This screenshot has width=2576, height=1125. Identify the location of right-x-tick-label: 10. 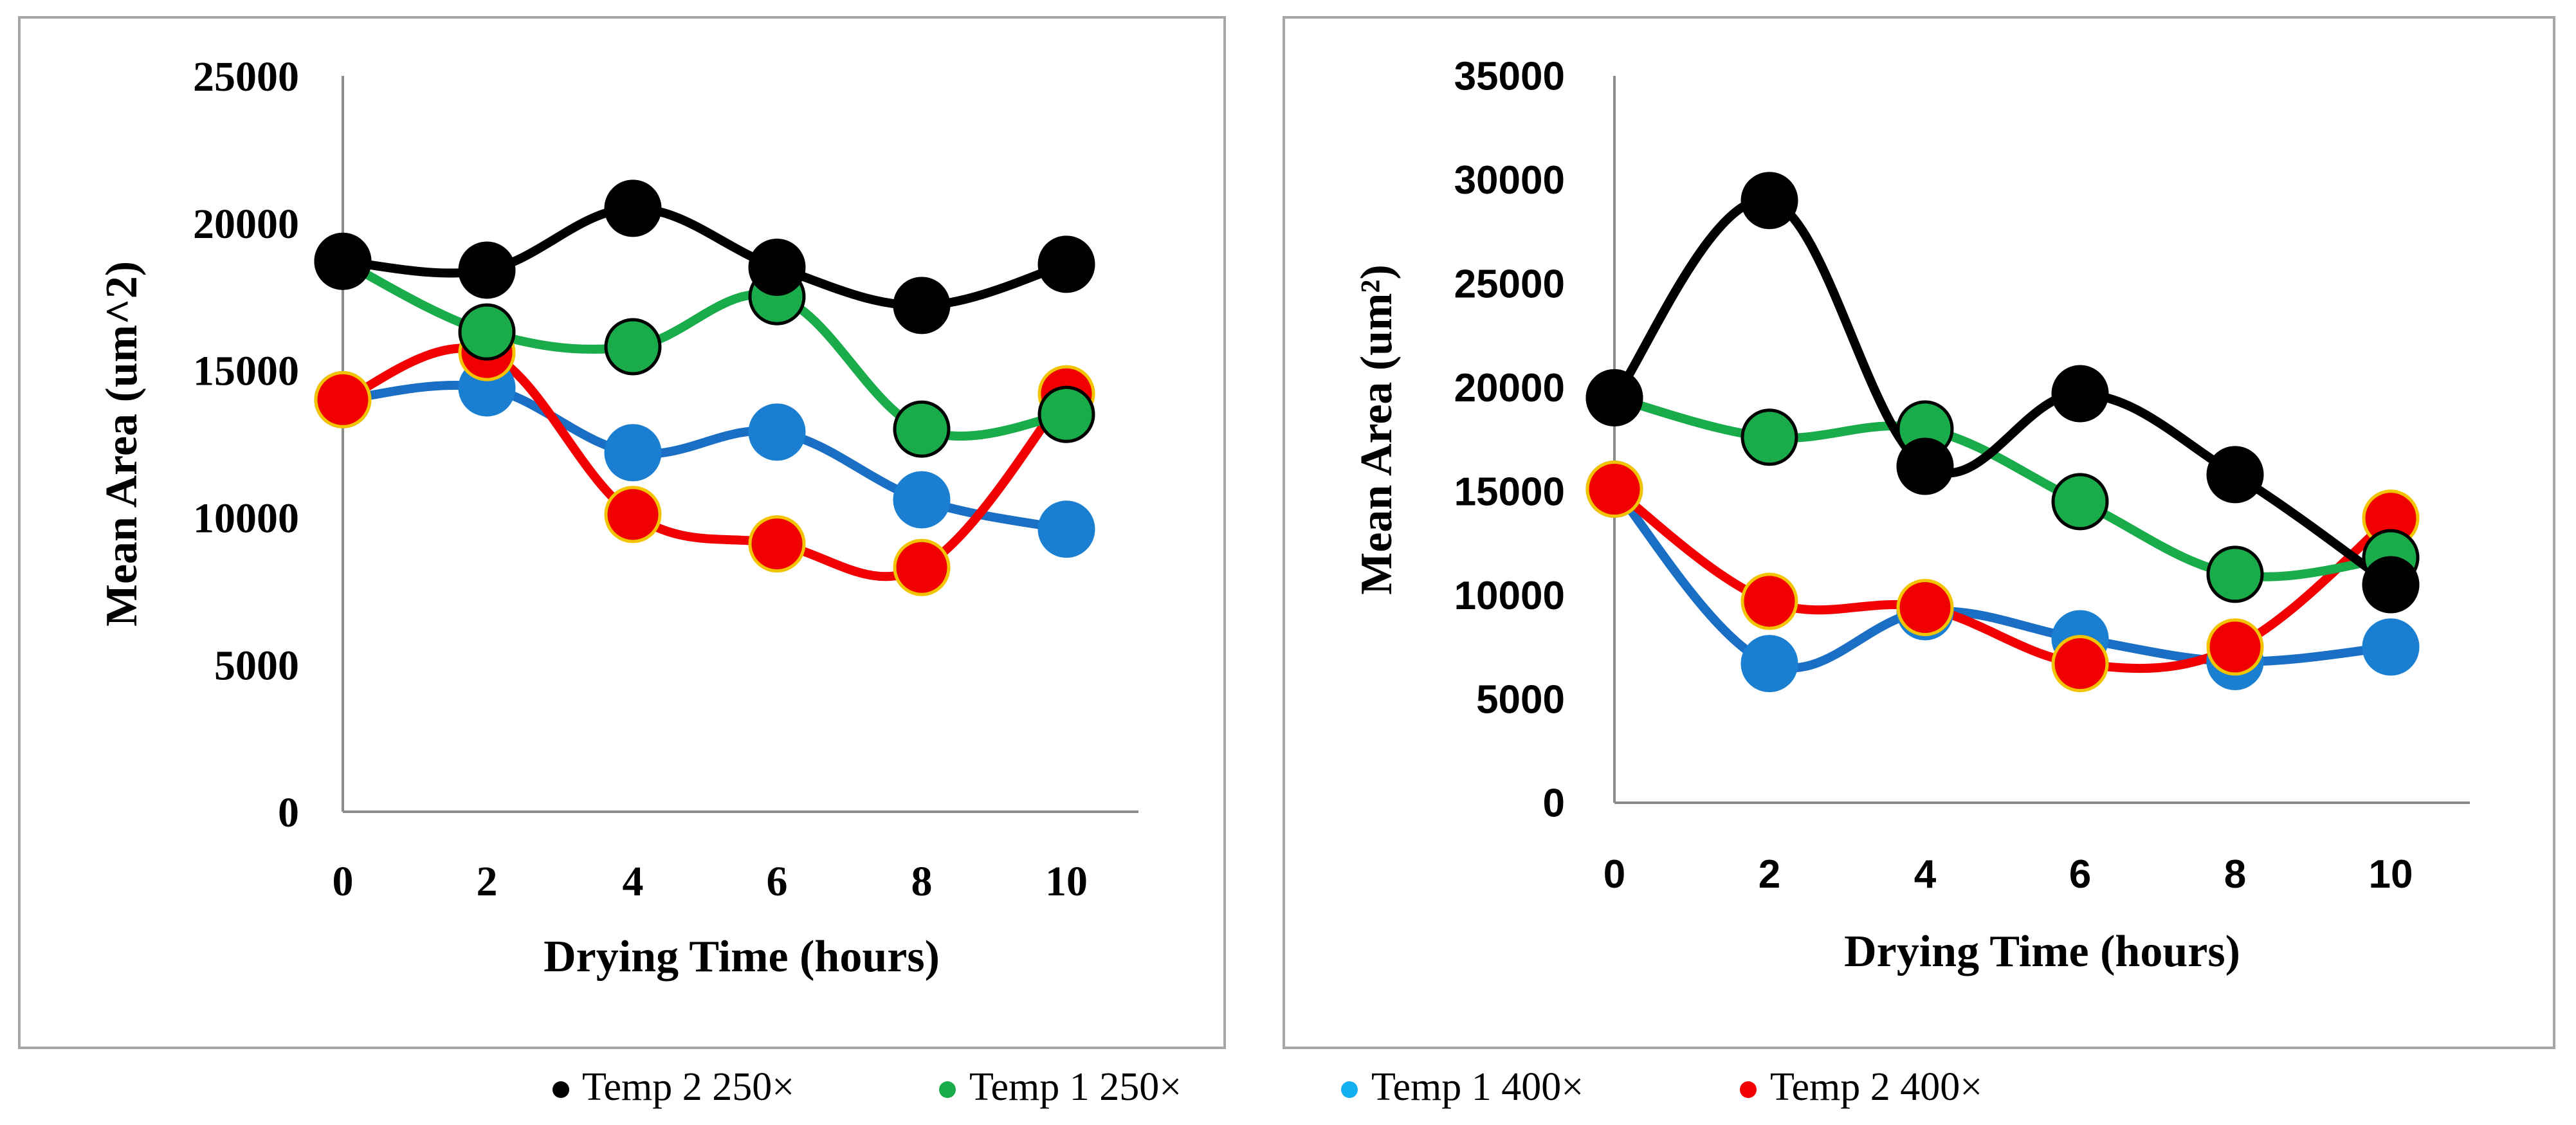
(2391, 874).